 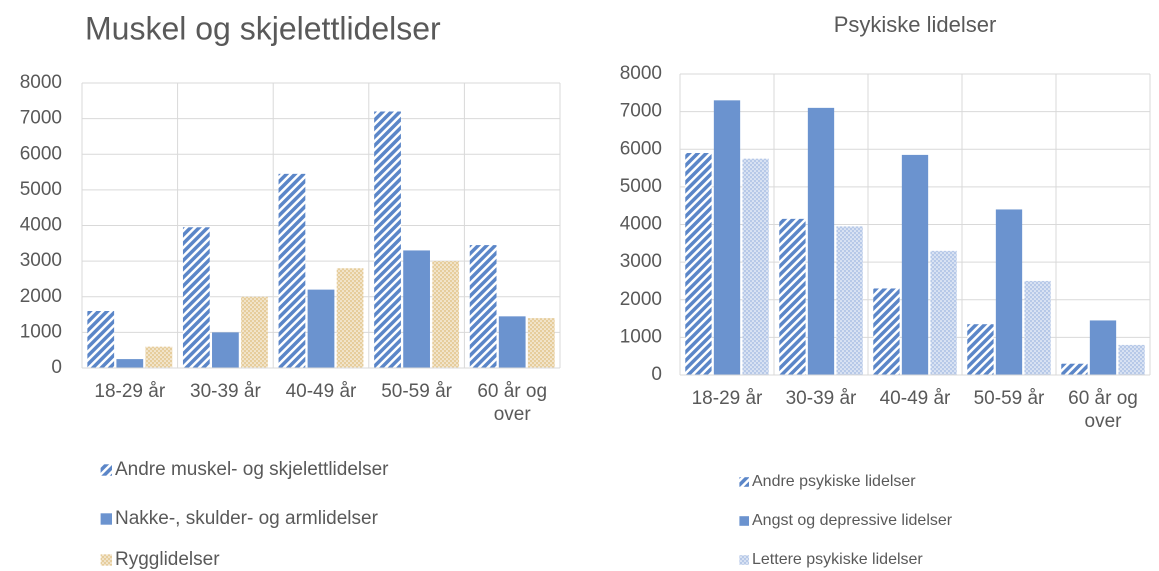 What do you see at coordinates (852, 520) in the screenshot?
I see `legend-label: Angst og depressive lidelser` at bounding box center [852, 520].